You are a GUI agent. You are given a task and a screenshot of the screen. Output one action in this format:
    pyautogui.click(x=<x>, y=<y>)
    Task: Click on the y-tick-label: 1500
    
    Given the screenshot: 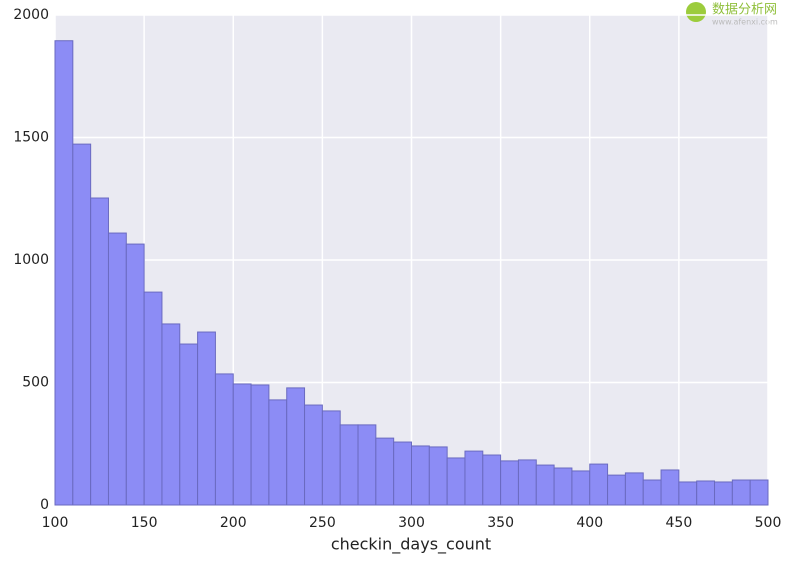 What is the action you would take?
    pyautogui.click(x=31, y=138)
    